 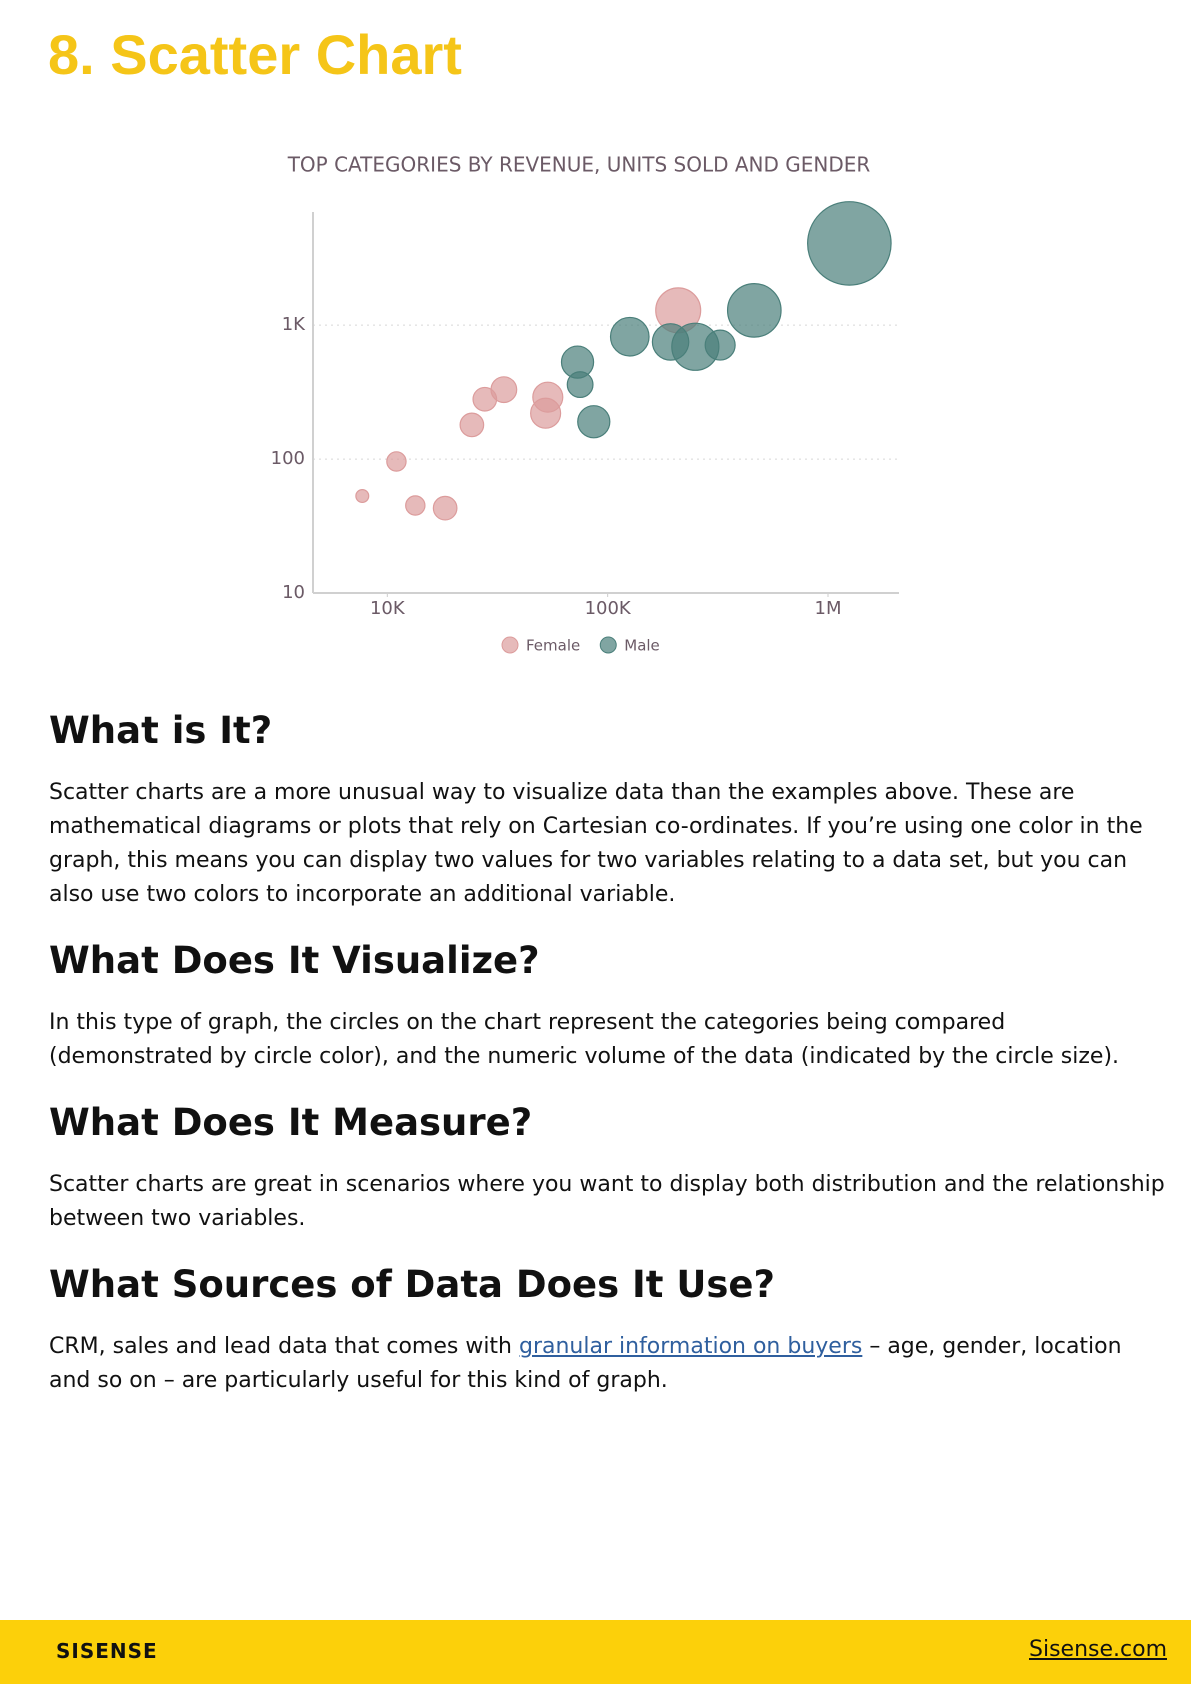 I want to click on section-heading: What is It?, so click(x=161, y=730).